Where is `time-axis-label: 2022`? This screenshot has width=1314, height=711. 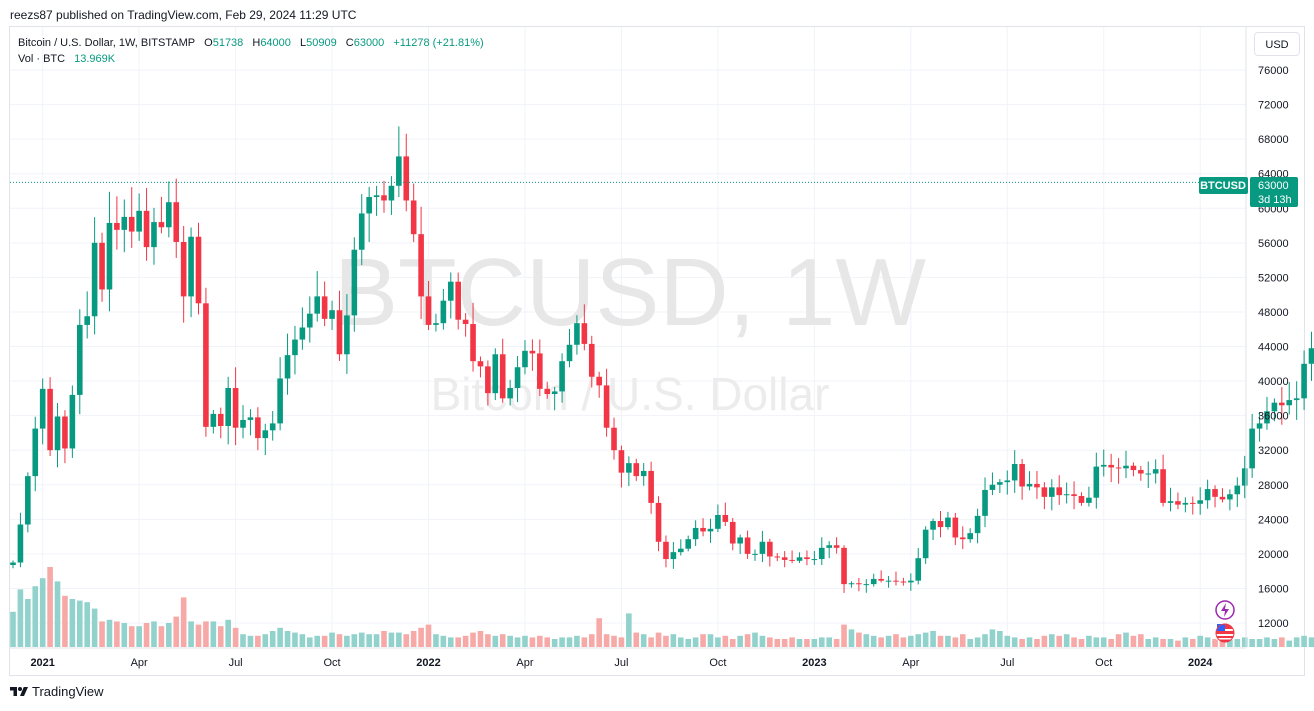 time-axis-label: 2022 is located at coordinates (428, 663).